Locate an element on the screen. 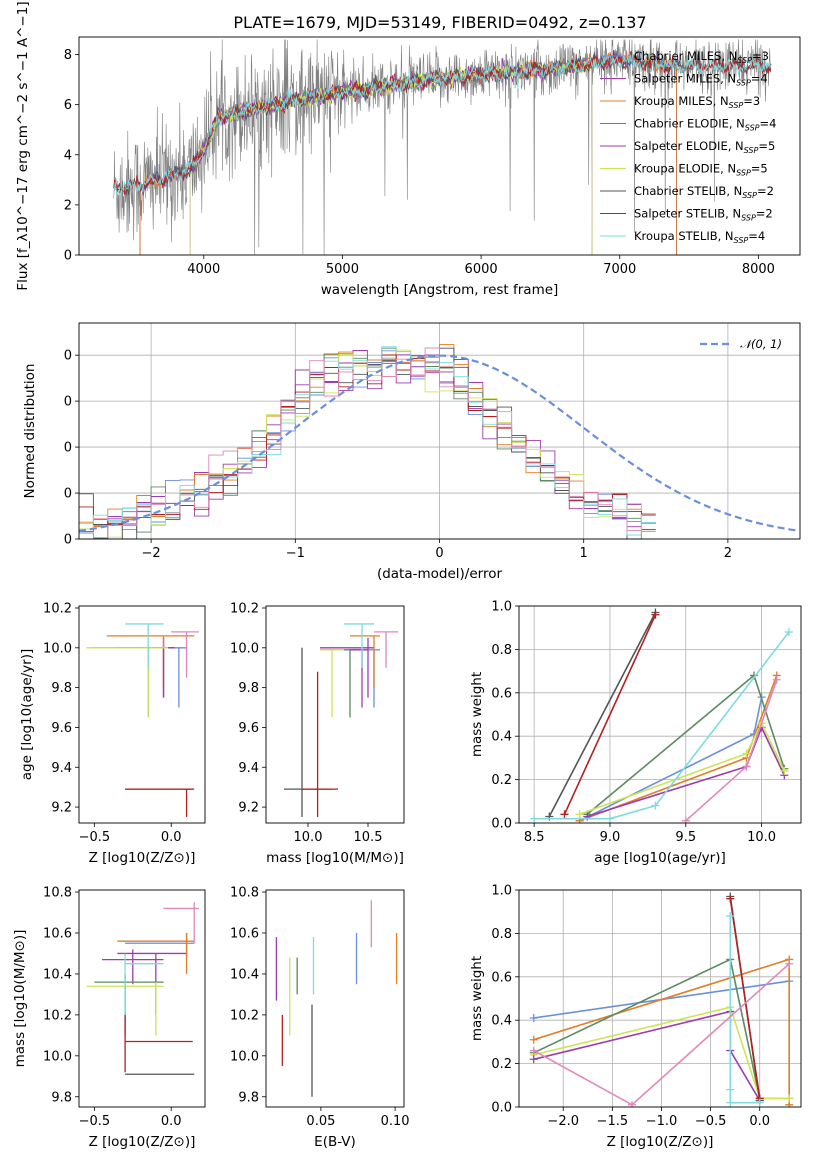 The width and height of the screenshot is (819, 1170). residuals-plot-area is located at coordinates (438, 441).